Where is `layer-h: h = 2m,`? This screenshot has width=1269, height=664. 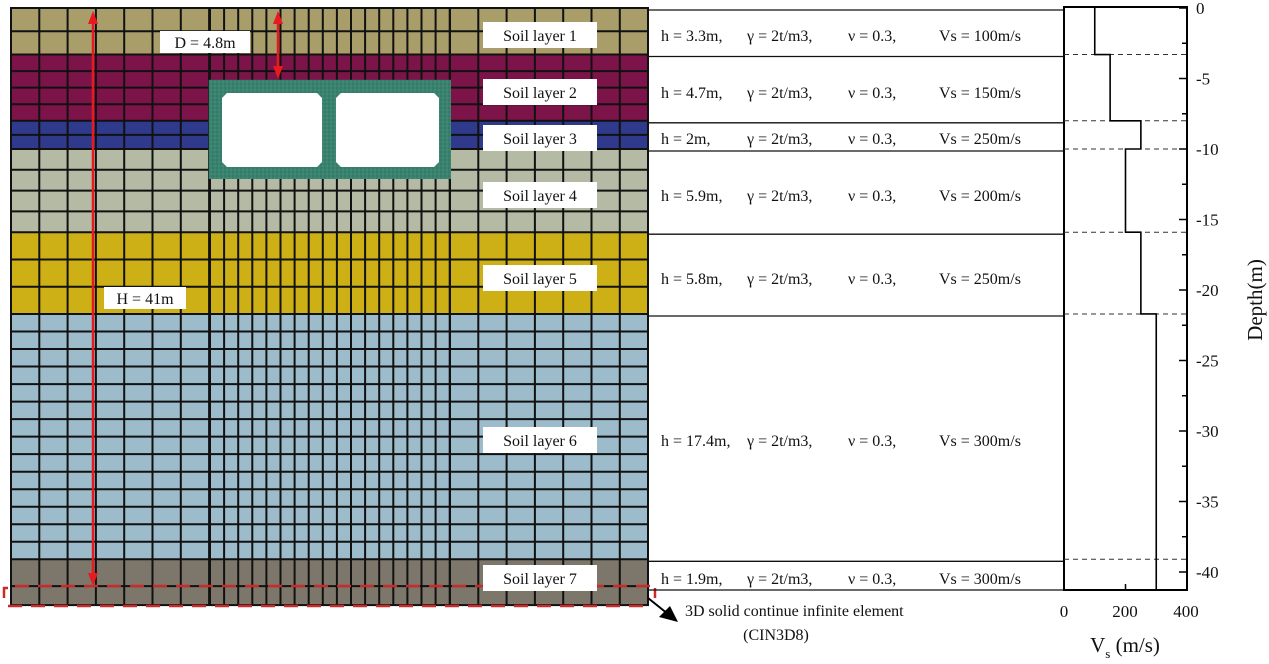 layer-h: h = 2m, is located at coordinates (685, 139).